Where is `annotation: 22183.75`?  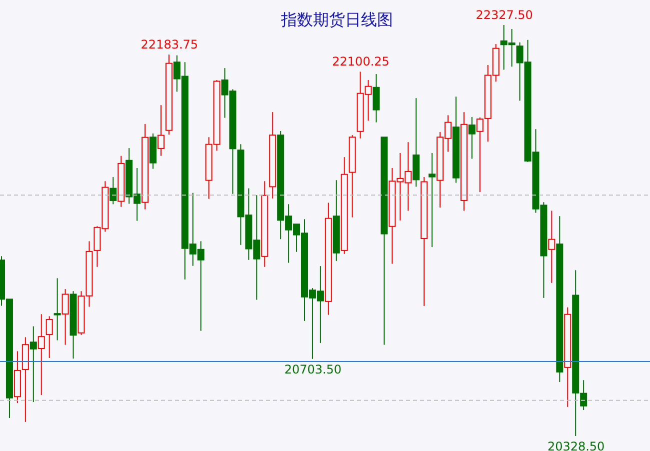 annotation: 22183.75 is located at coordinates (169, 45).